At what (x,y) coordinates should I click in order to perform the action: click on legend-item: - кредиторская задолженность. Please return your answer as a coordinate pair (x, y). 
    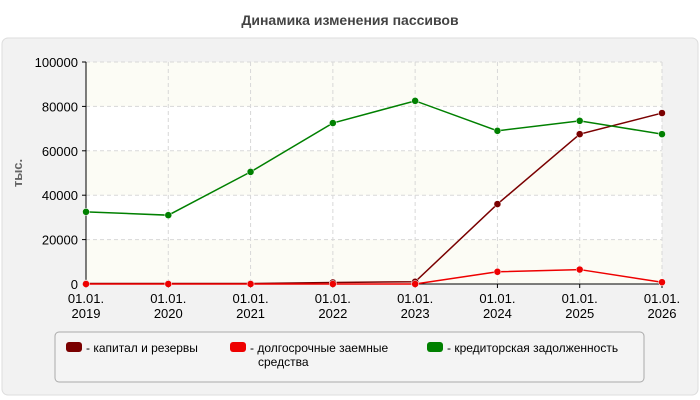
    Looking at the image, I should click on (522, 348).